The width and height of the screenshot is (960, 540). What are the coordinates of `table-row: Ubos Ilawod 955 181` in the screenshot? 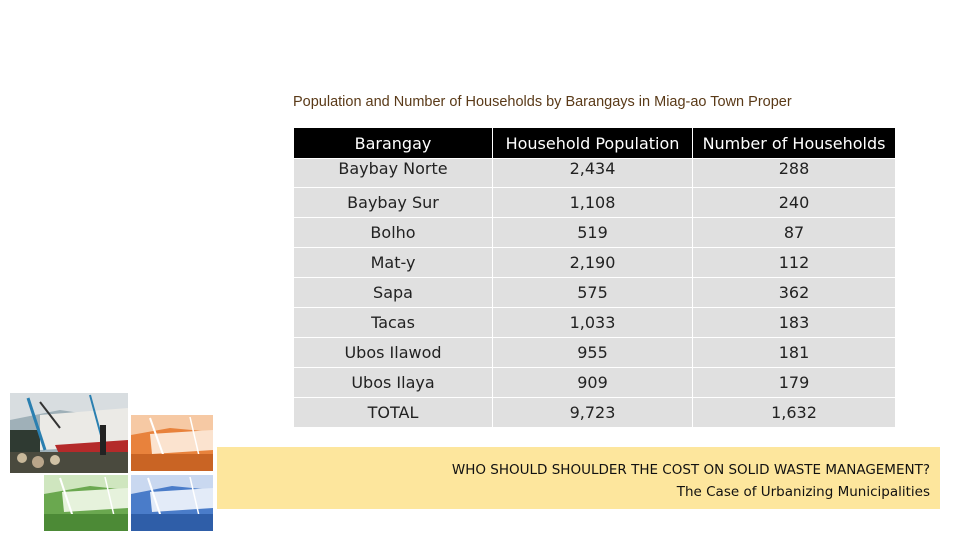 It's located at (594, 352).